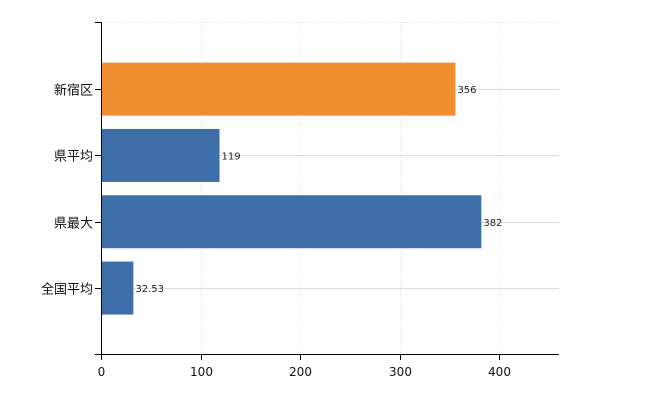 This screenshot has width=650, height=400. I want to click on category-label: 県最大, so click(73, 224).